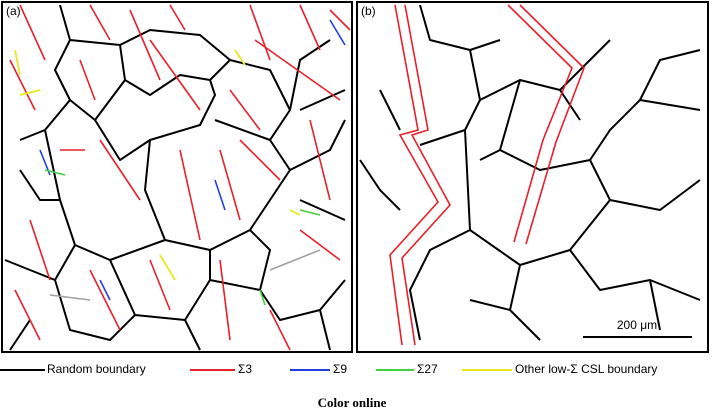  What do you see at coordinates (245, 369) in the screenshot?
I see `legend-label: Σ3` at bounding box center [245, 369].